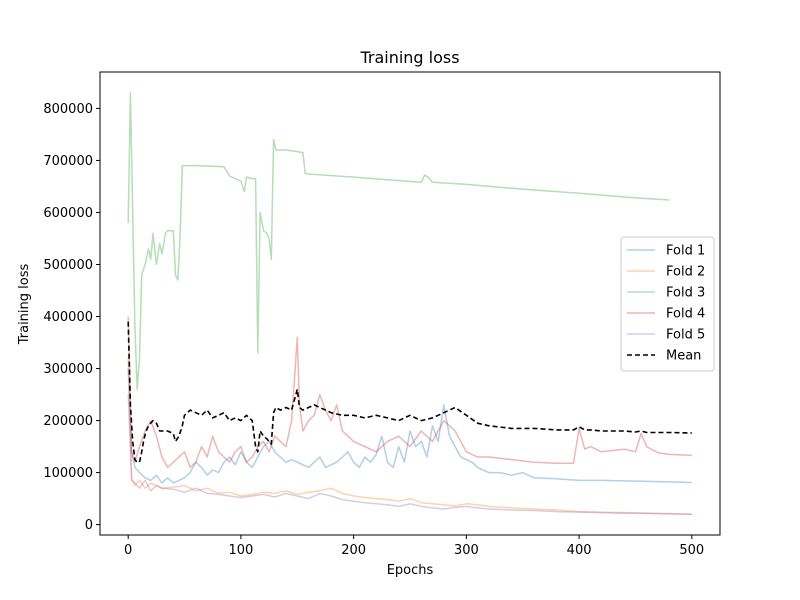 This screenshot has width=800, height=600. I want to click on y-tick-label: 300000, so click(68, 369).